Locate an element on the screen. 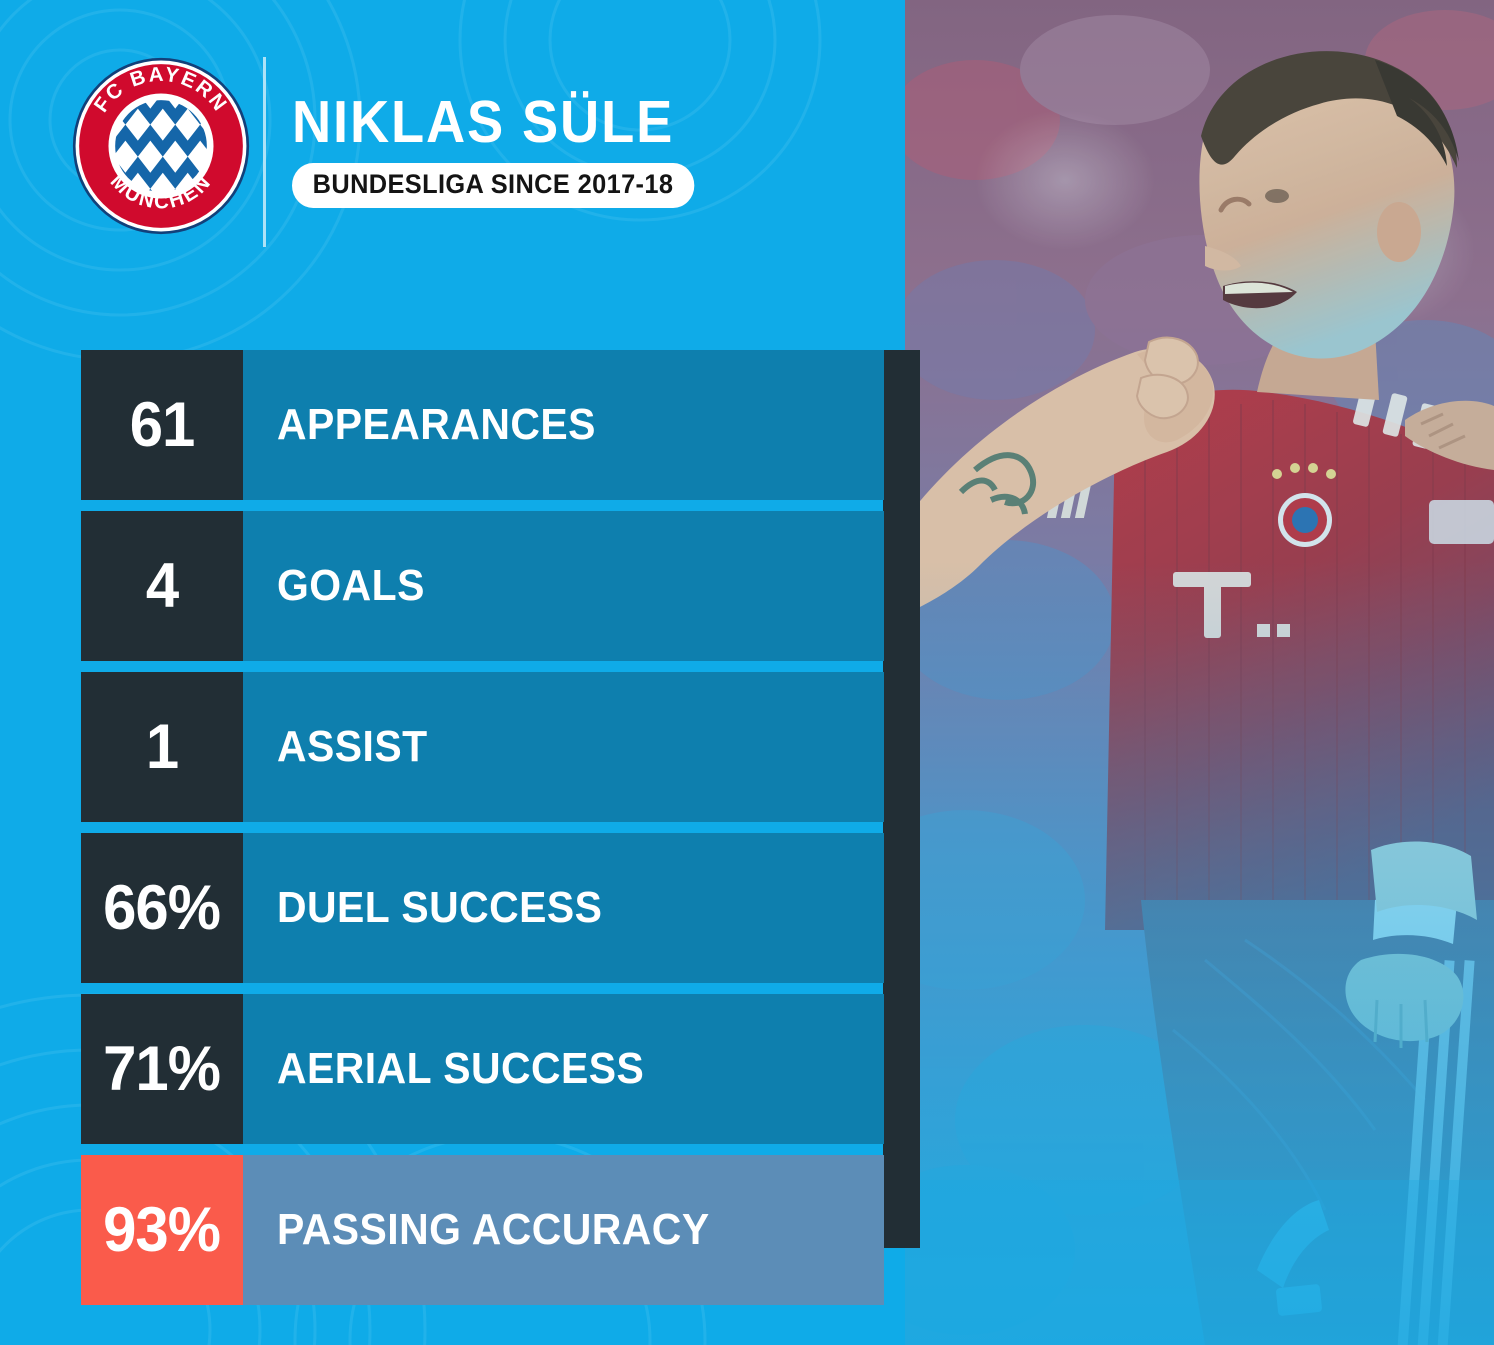 Image resolution: width=1494 pixels, height=1345 pixels. stat-value-box: 4 is located at coordinates (162, 586).